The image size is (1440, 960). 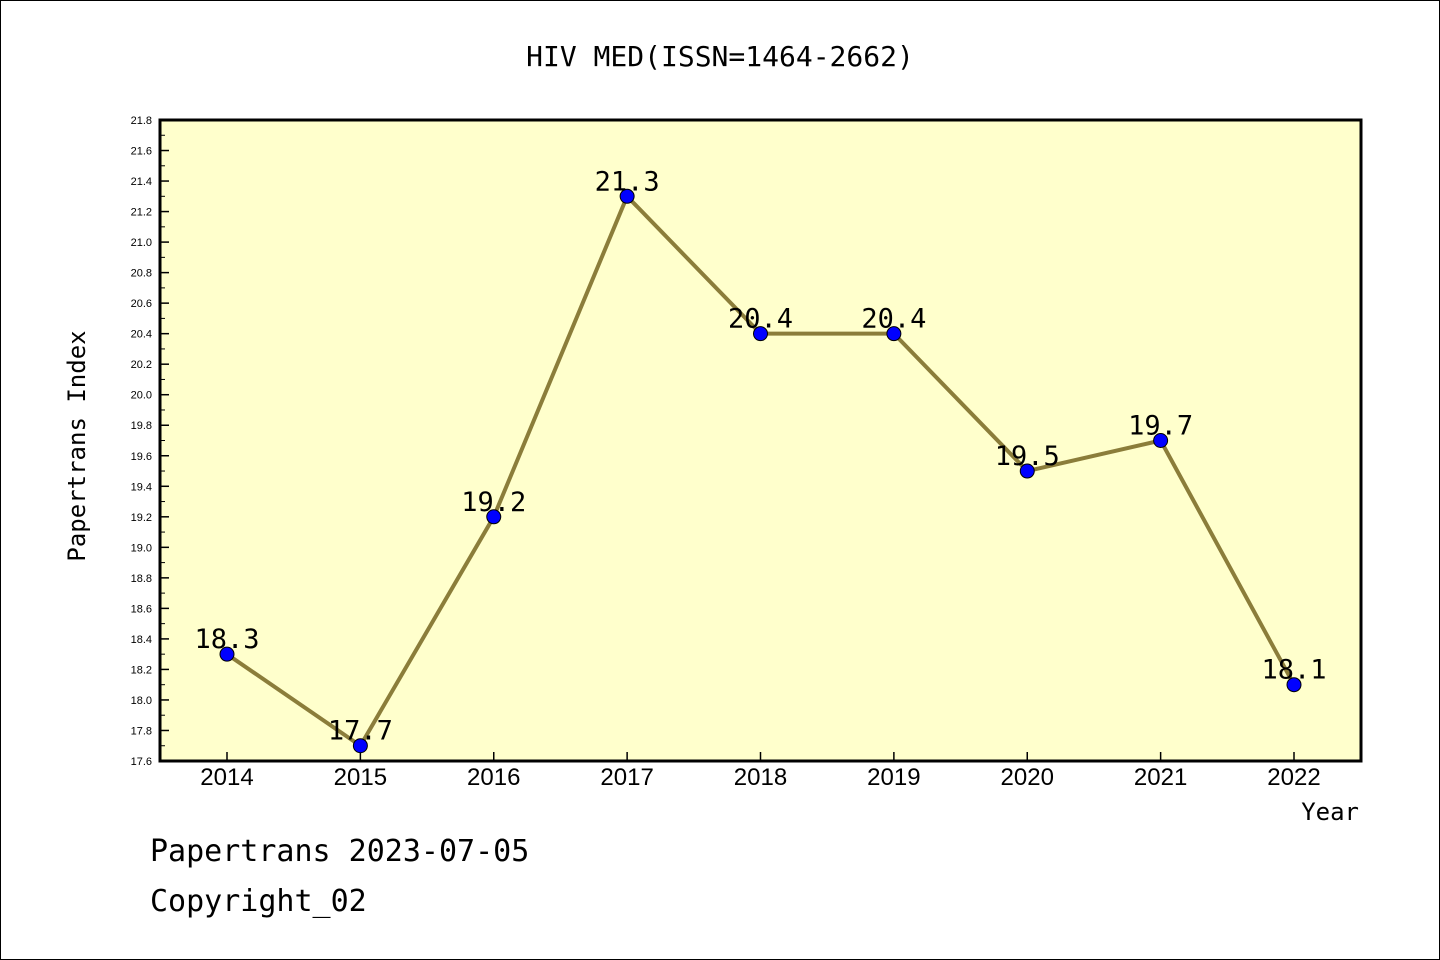 What do you see at coordinates (893, 777) in the screenshot?
I see `x-tick-label: 2019` at bounding box center [893, 777].